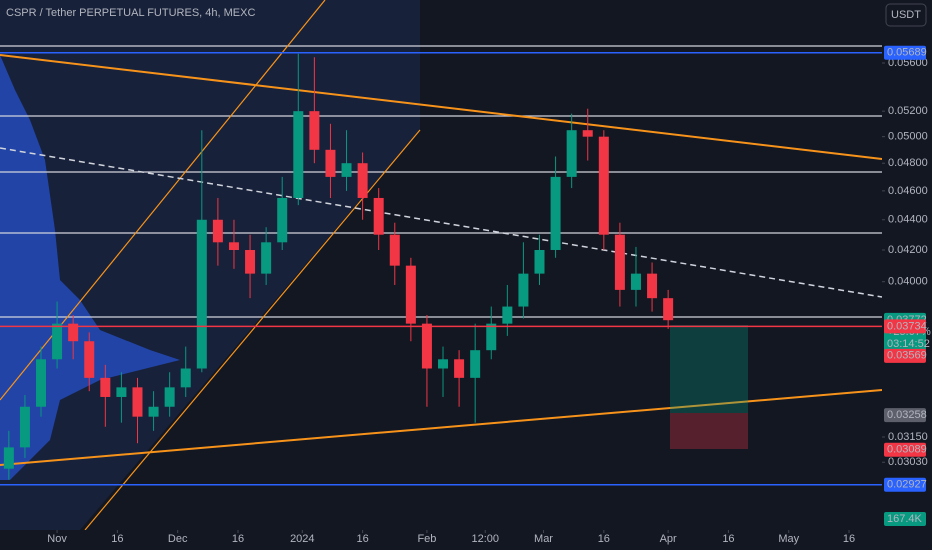 This screenshot has width=932, height=550. I want to click on x-tick-label: Nov, so click(57, 539).